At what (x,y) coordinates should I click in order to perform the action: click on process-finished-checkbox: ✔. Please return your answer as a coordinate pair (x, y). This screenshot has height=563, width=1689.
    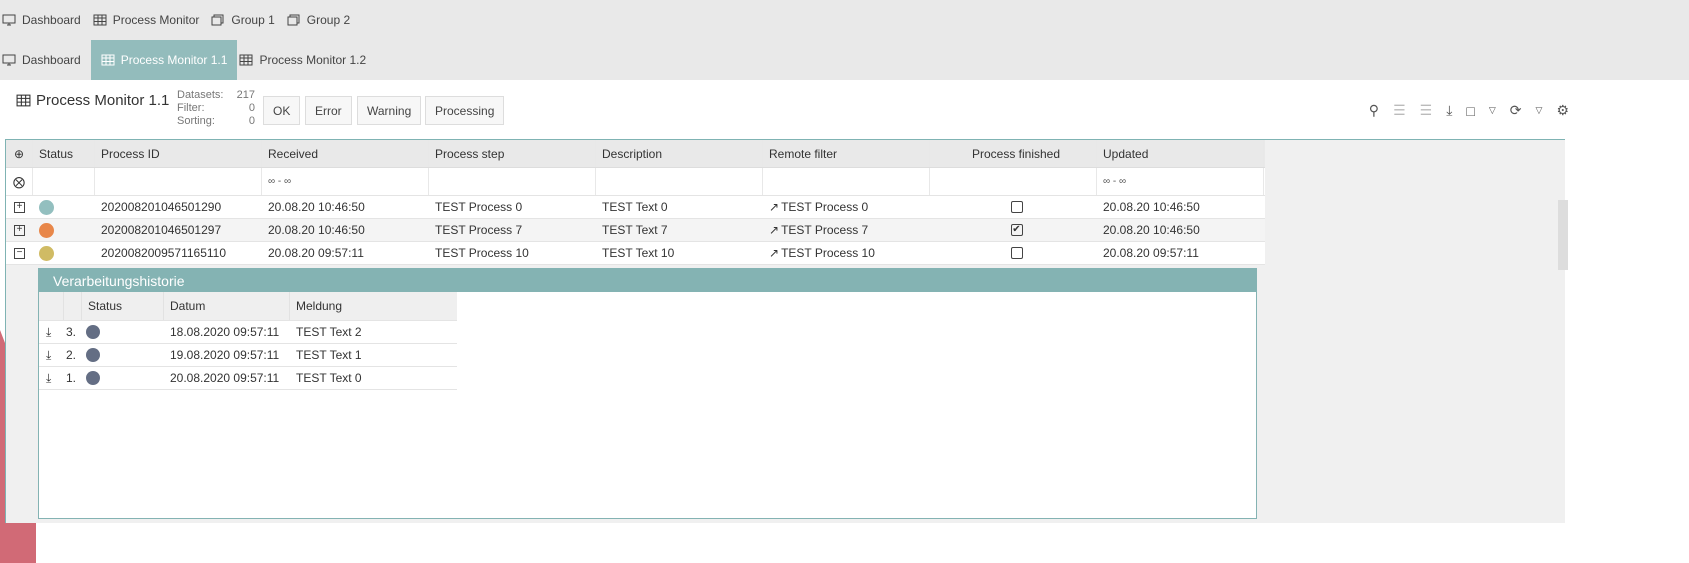
    Looking at the image, I should click on (1016, 230).